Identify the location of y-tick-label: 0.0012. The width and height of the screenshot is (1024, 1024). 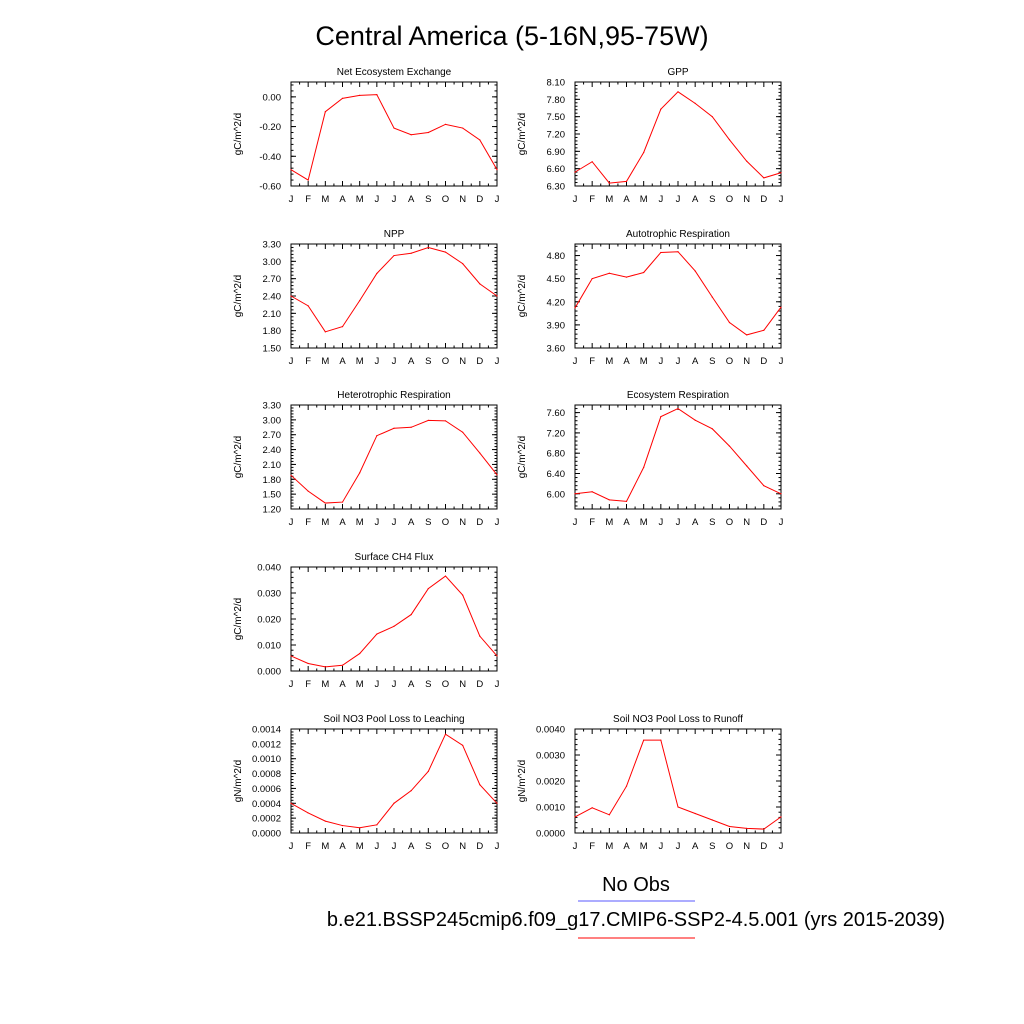
(266, 744).